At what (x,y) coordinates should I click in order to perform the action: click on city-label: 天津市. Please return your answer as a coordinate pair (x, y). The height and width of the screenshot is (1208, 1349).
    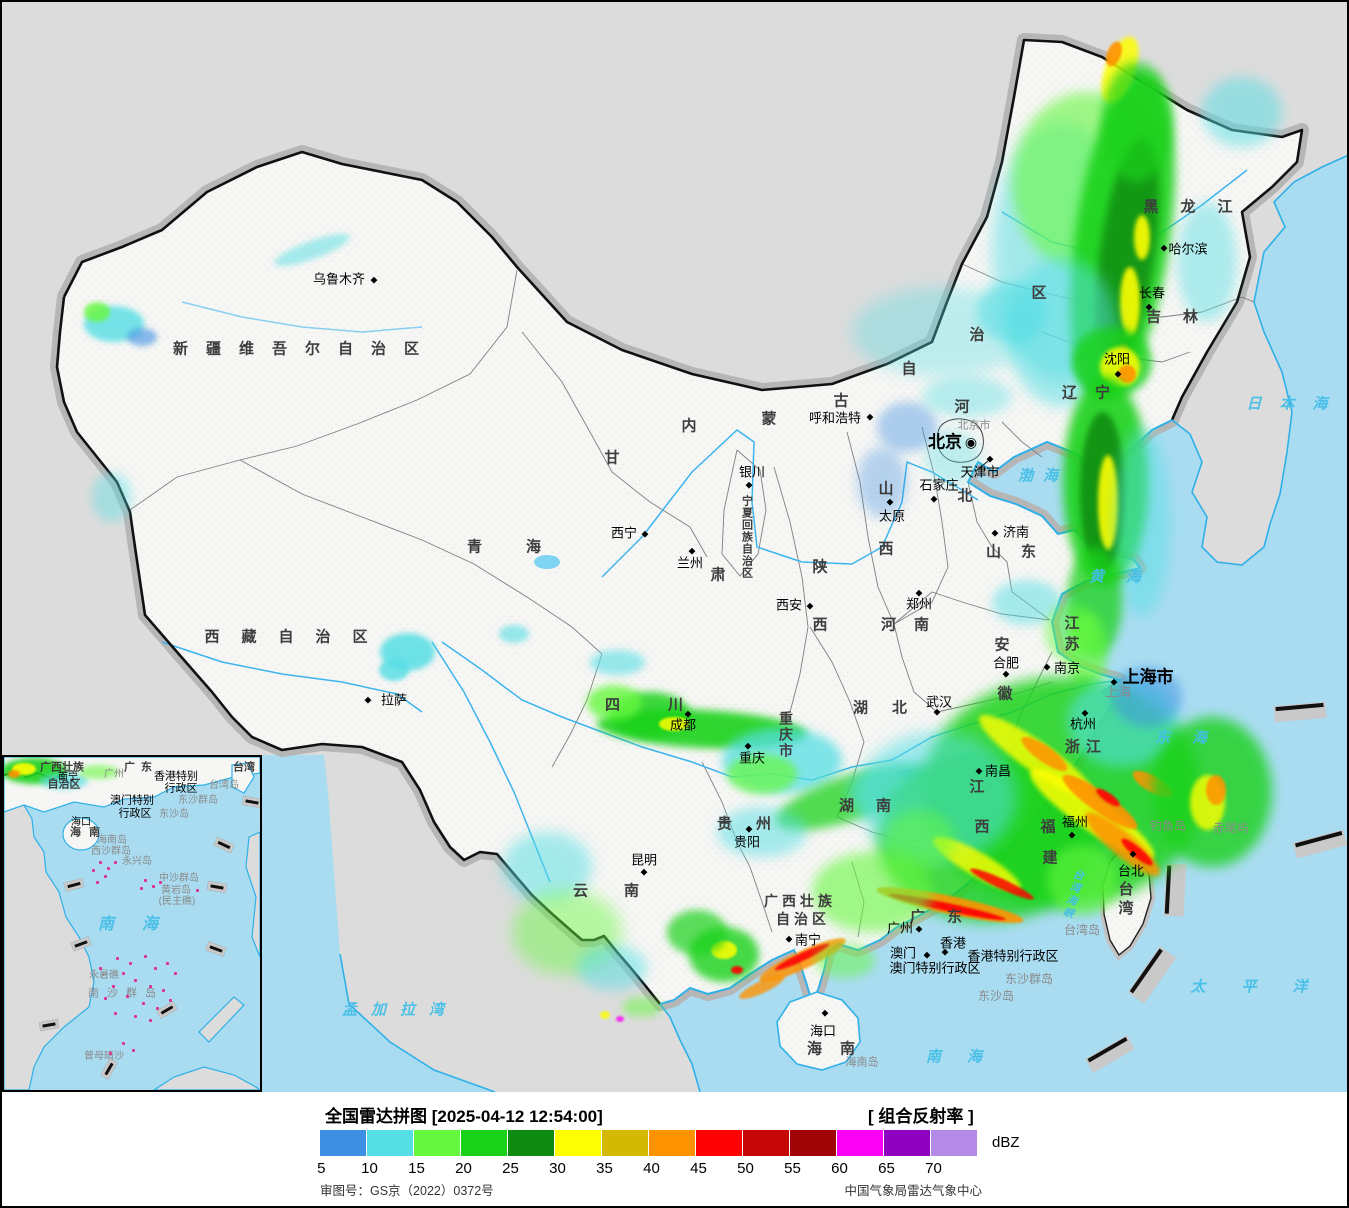
    Looking at the image, I should click on (980, 472).